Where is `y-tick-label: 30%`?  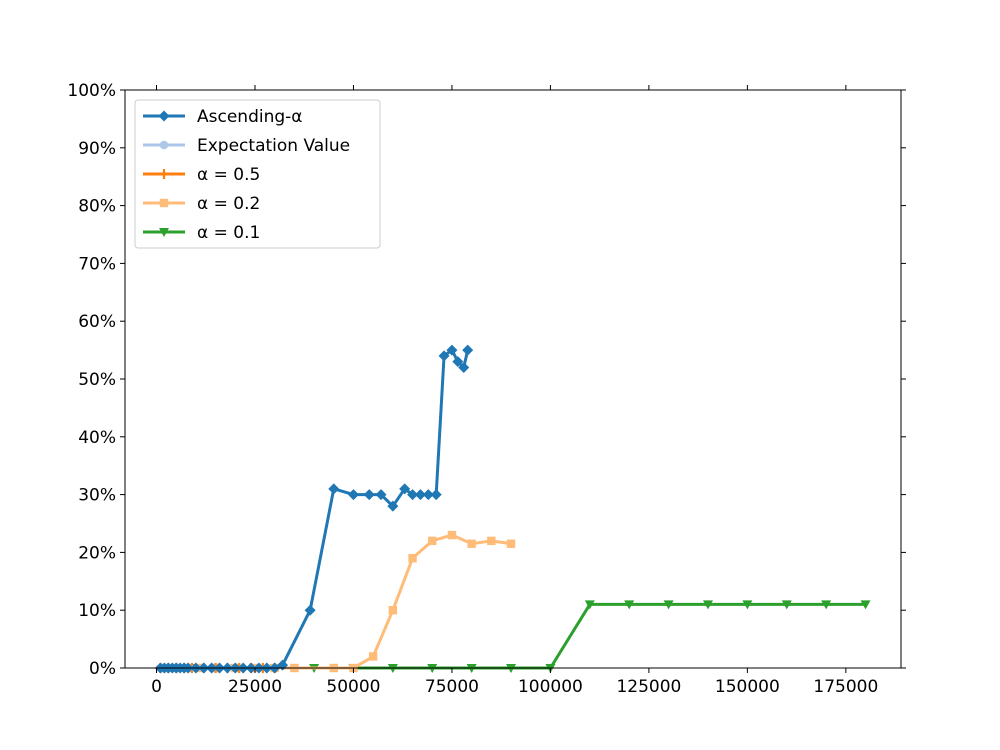
y-tick-label: 30% is located at coordinates (97, 496).